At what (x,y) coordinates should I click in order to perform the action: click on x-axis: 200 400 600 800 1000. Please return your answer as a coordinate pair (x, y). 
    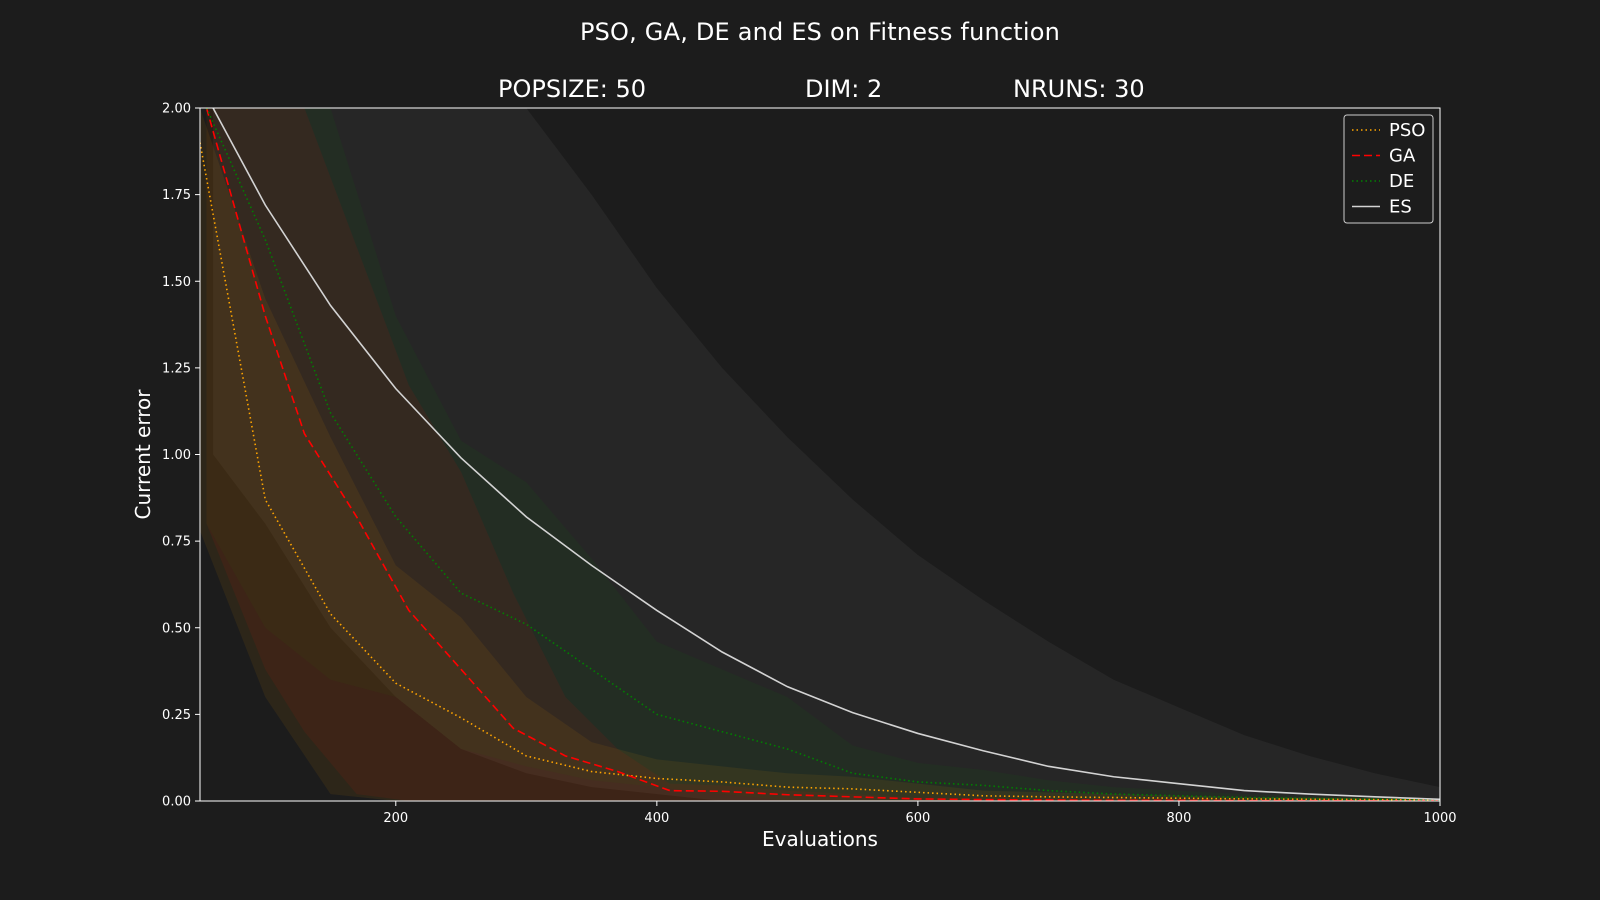
    Looking at the image, I should click on (920, 813).